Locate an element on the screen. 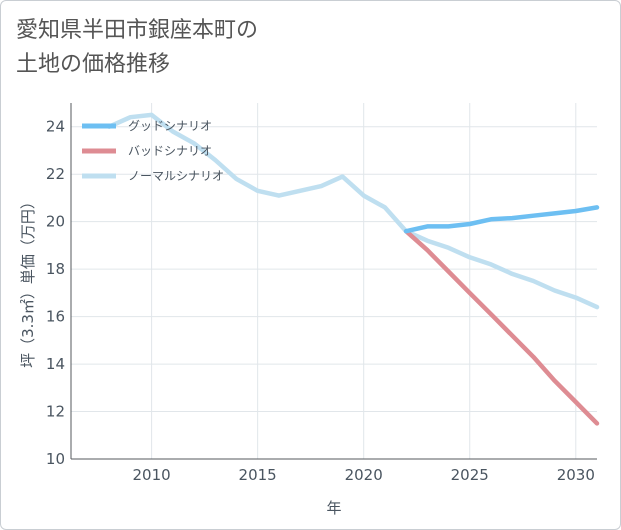 Image resolution: width=621 pixels, height=530 pixels. x-tick-label: 2030 is located at coordinates (576, 475).